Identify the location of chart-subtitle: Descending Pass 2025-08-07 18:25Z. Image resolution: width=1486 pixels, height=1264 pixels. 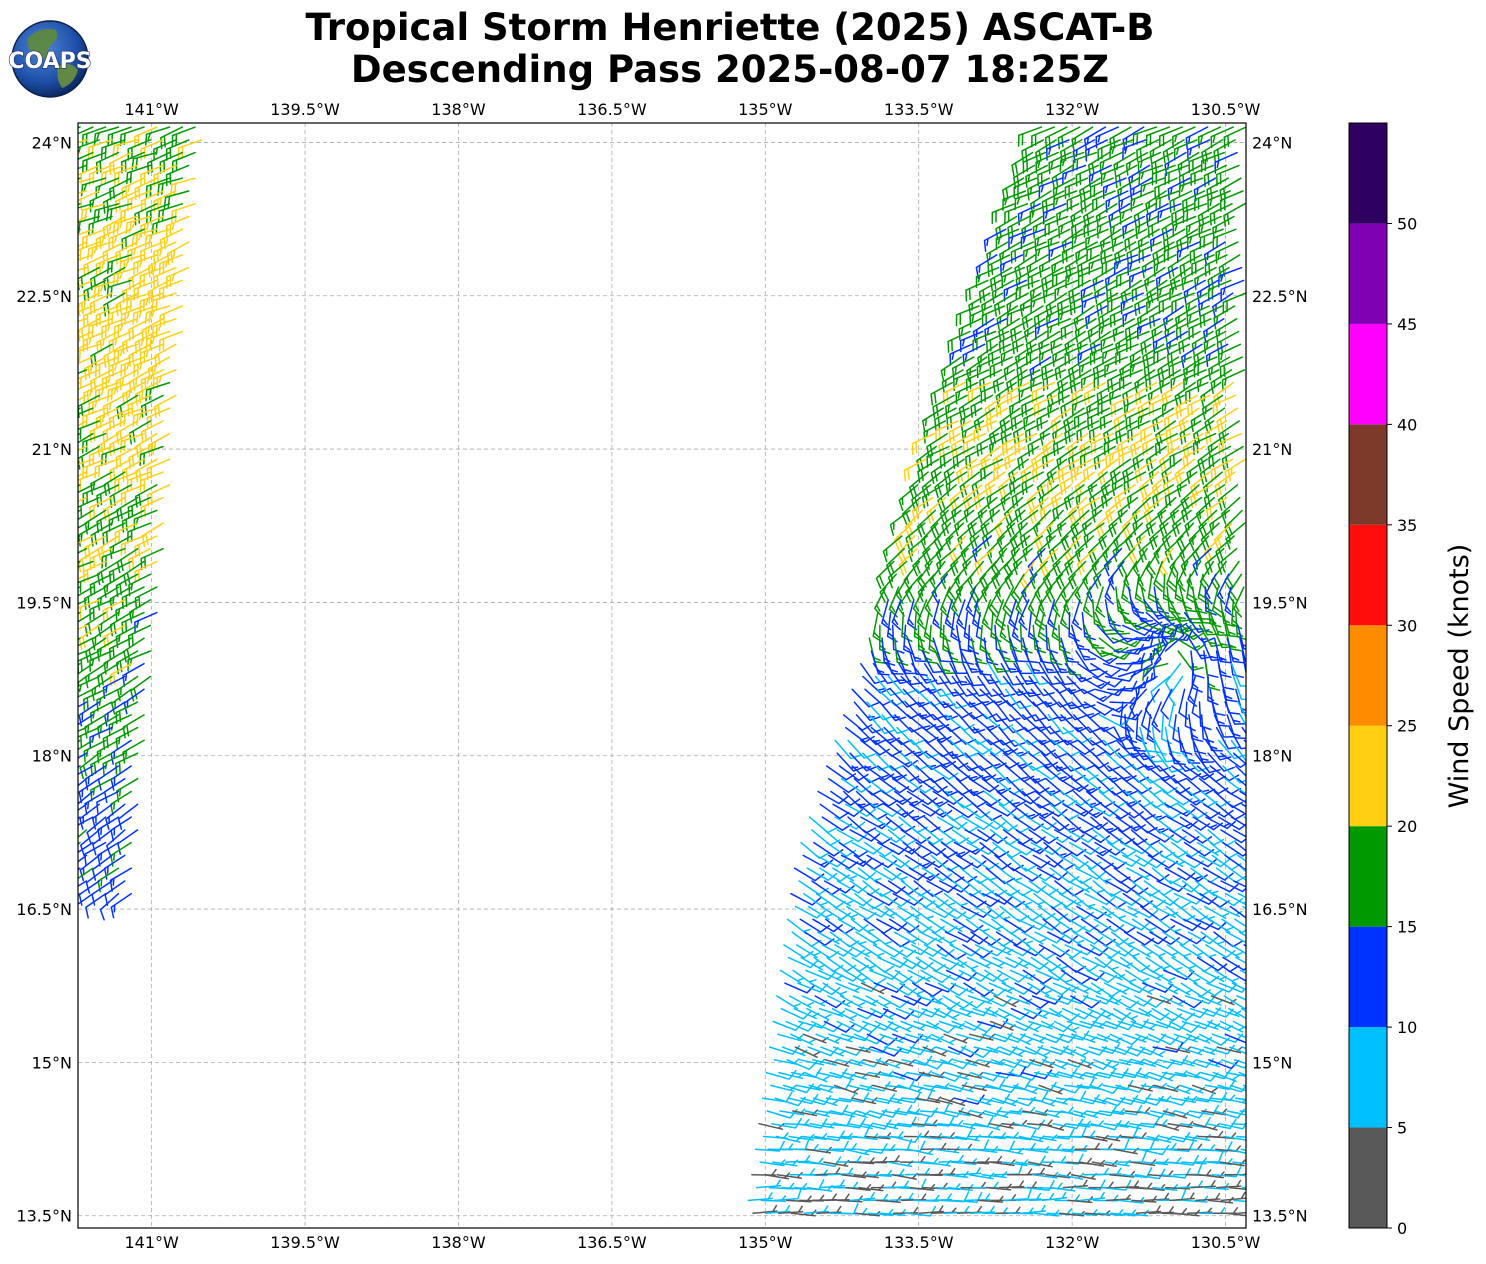
(730, 69).